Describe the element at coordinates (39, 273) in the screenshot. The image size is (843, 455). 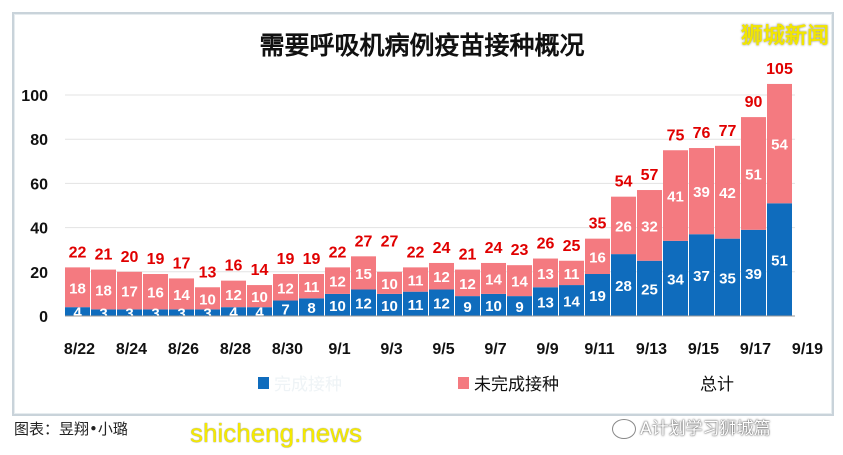
I see `y-tick-label: 20` at that location.